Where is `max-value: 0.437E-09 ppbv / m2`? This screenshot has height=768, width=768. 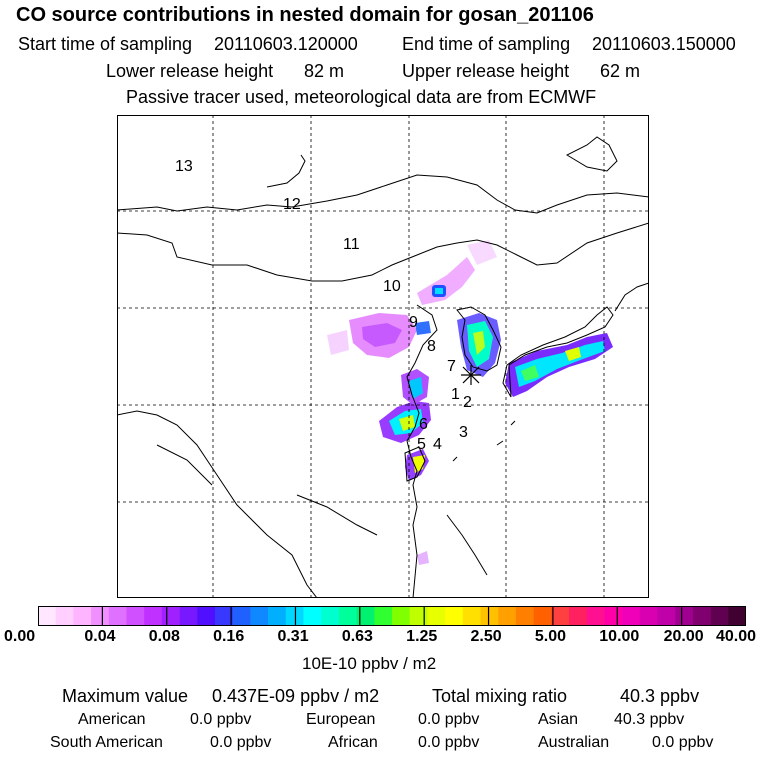 max-value: 0.437E-09 ppbv / m2 is located at coordinates (296, 696).